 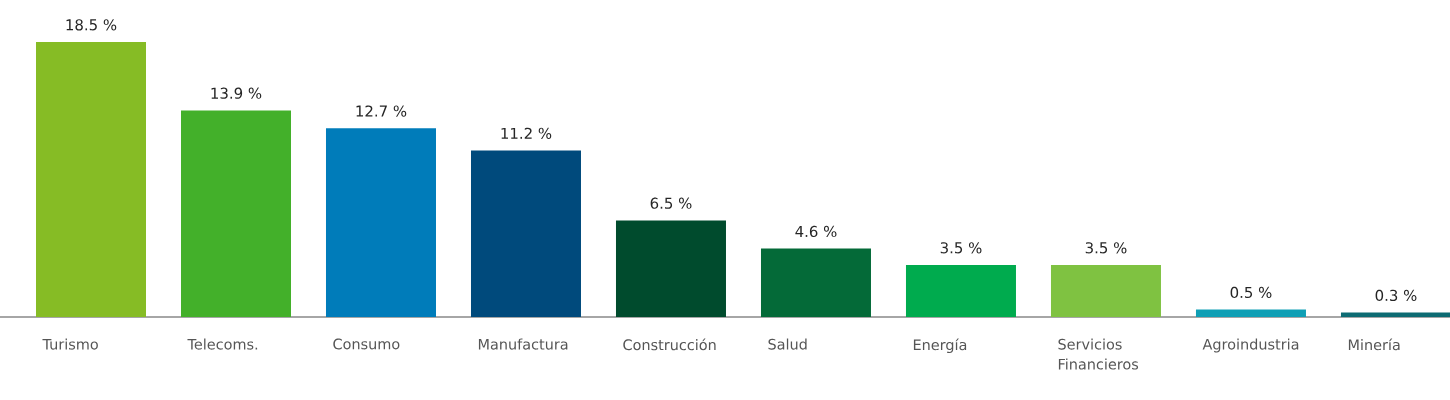 I want to click on data-label: 6.5 %, so click(x=671, y=203).